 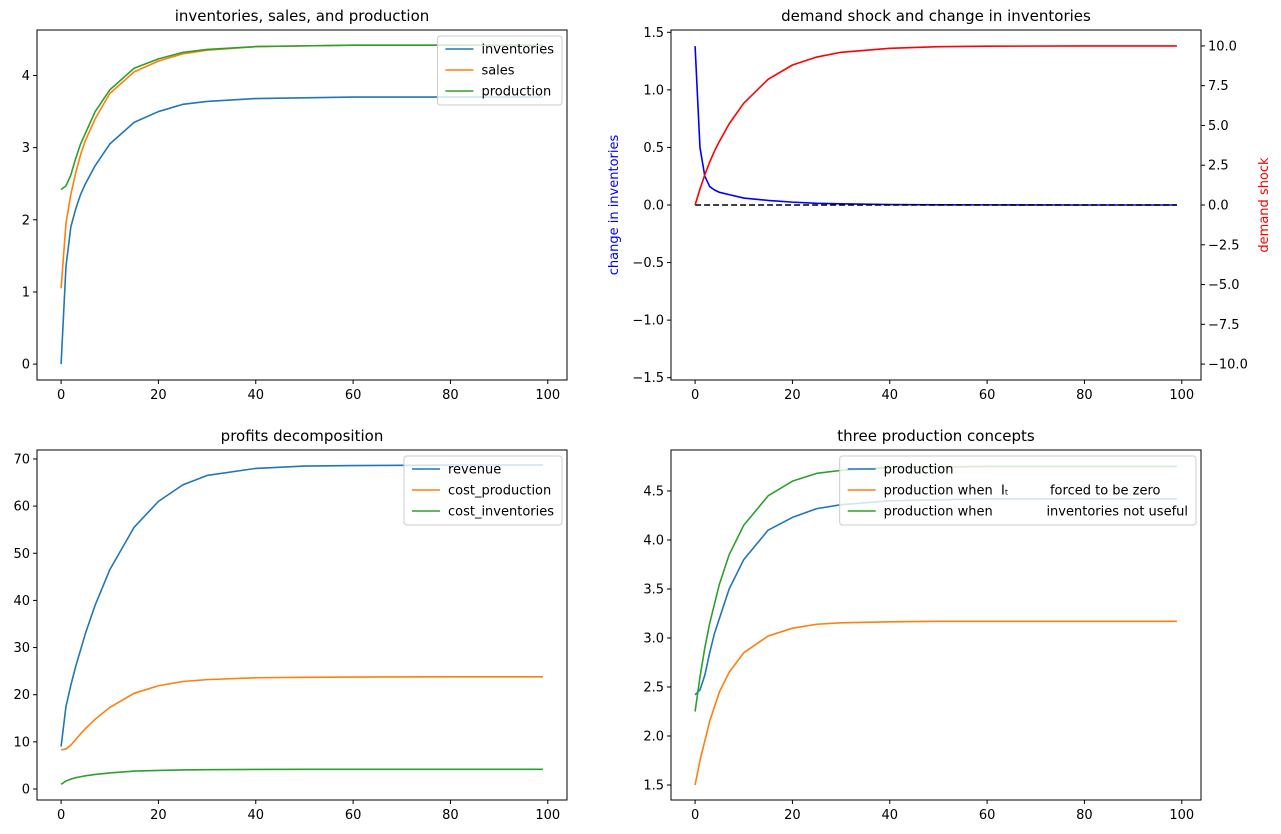 I want to click on y2-tick-label: 10.0, so click(x=1222, y=46).